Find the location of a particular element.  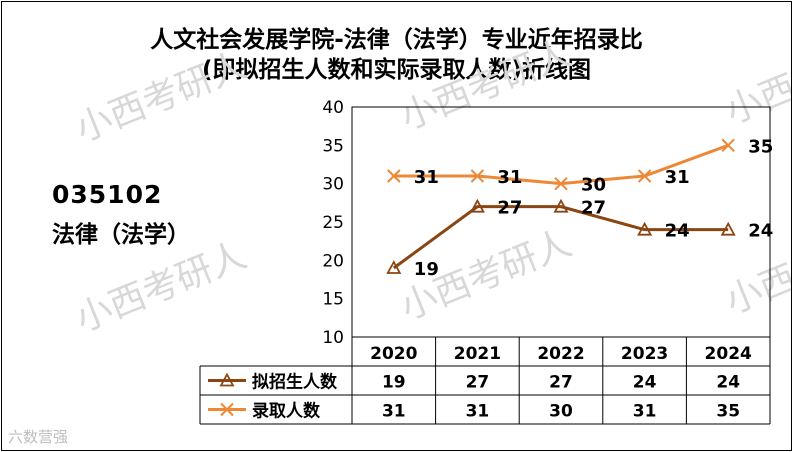

series-0-table-cell-4: 24 is located at coordinates (728, 383).